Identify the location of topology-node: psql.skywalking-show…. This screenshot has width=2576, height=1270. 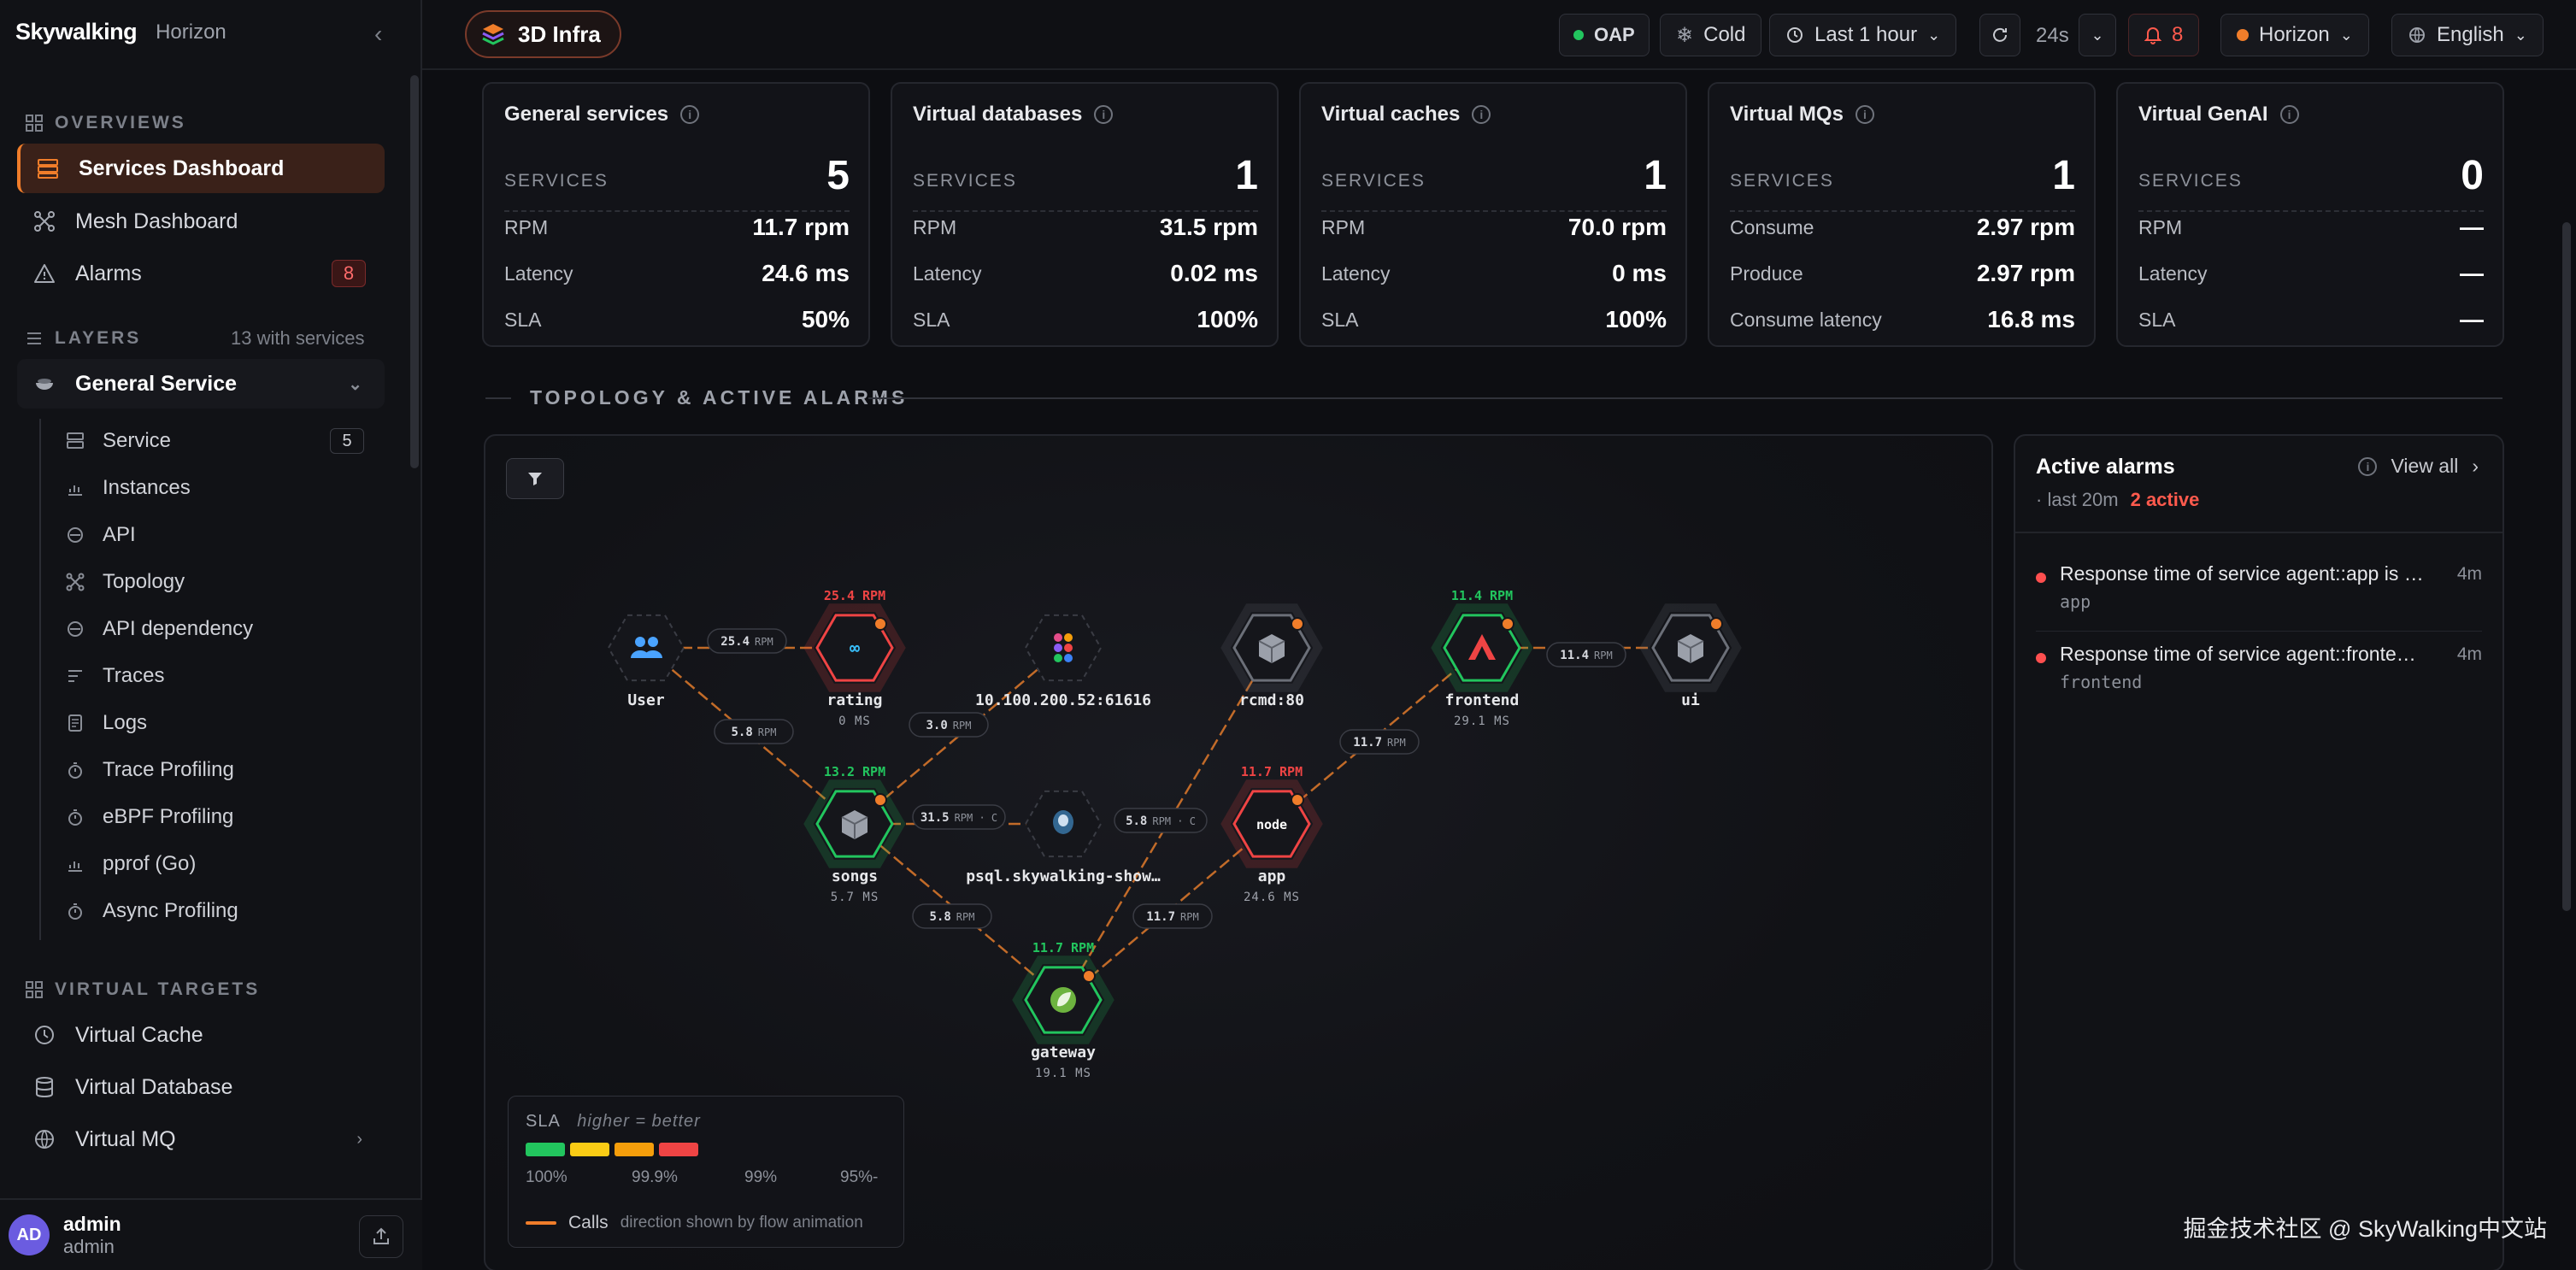
(1063, 837).